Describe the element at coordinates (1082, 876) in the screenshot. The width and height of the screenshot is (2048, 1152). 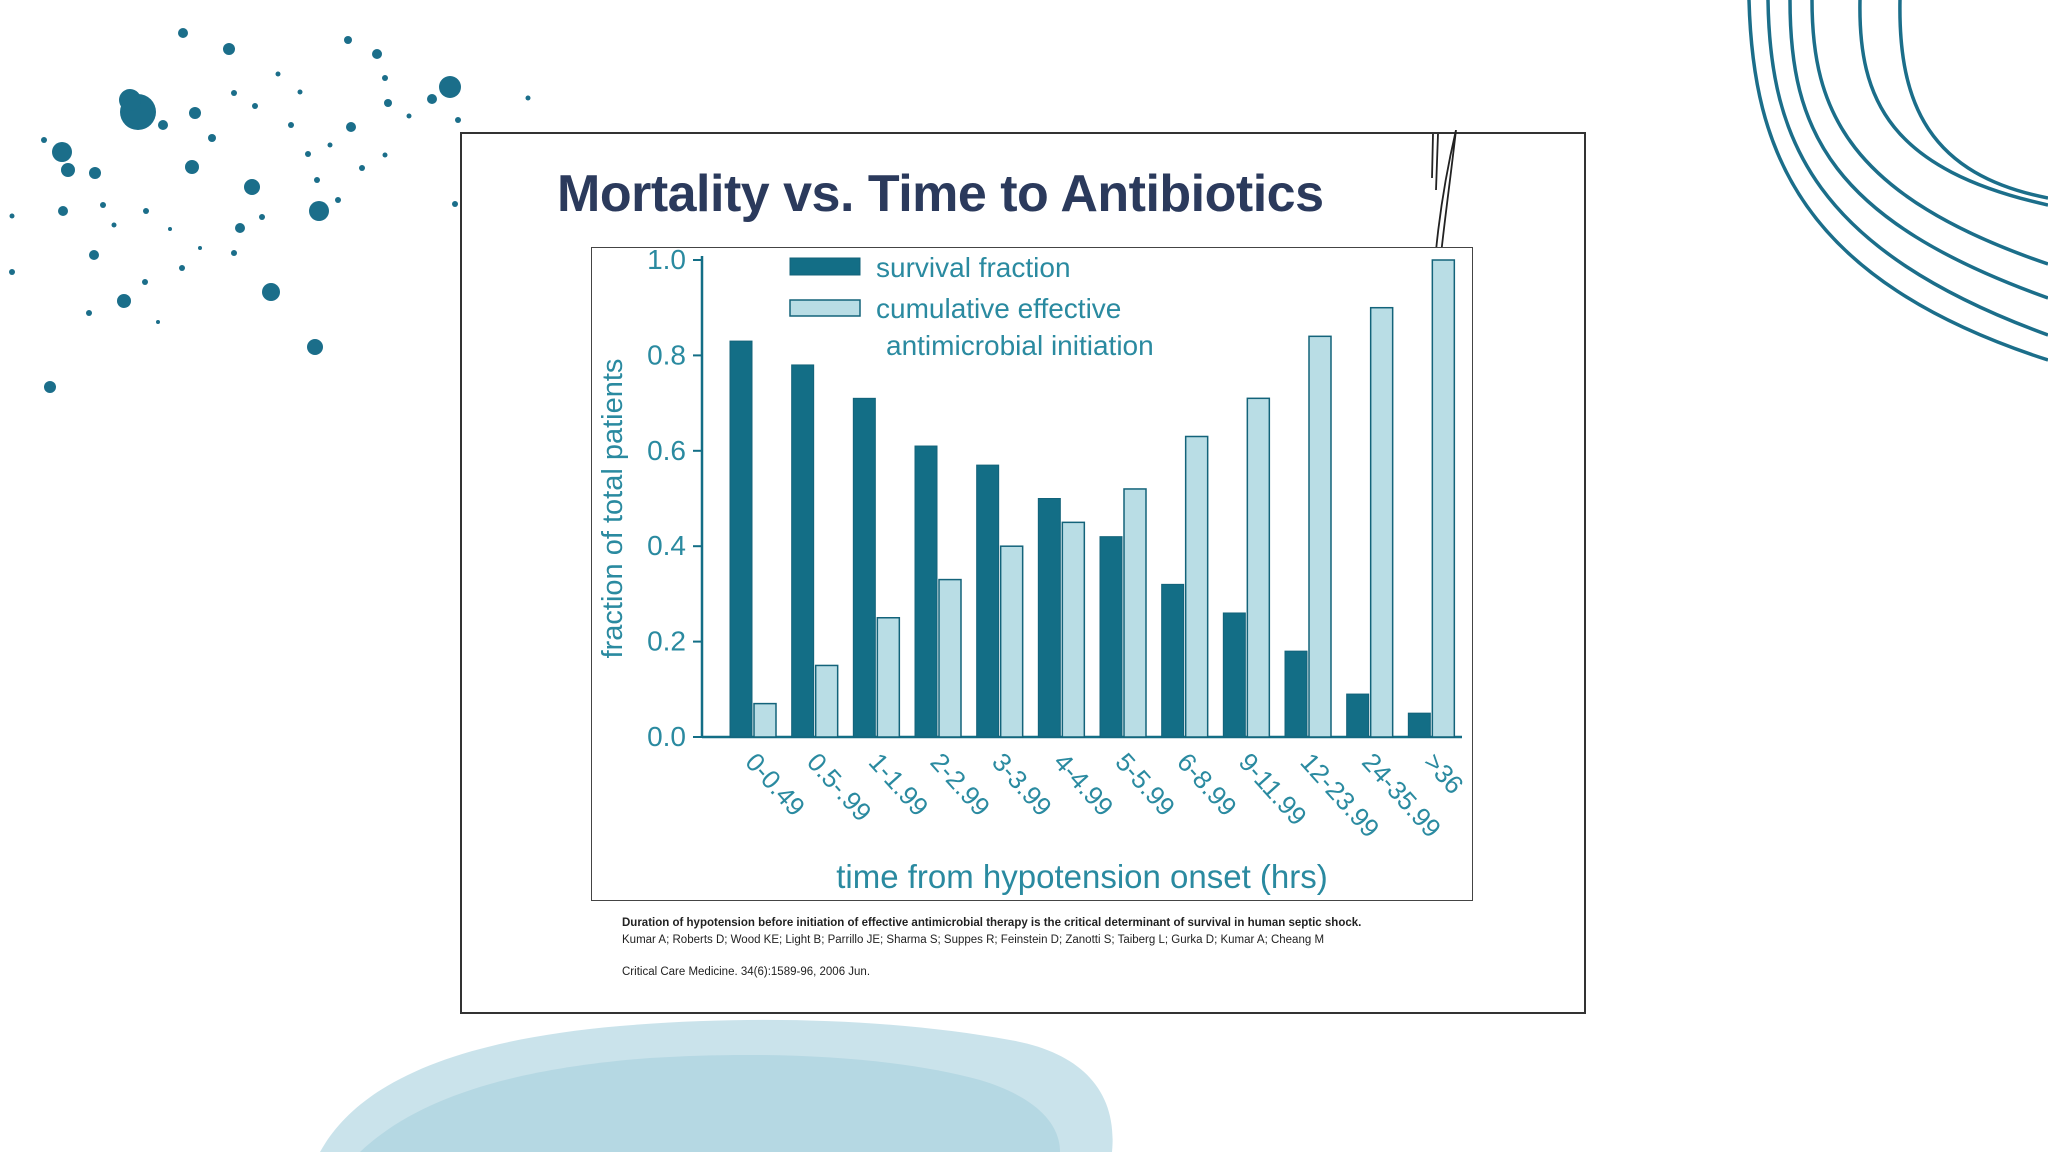
I see `x-axis-label: time from hypotension onset (hrs)` at that location.